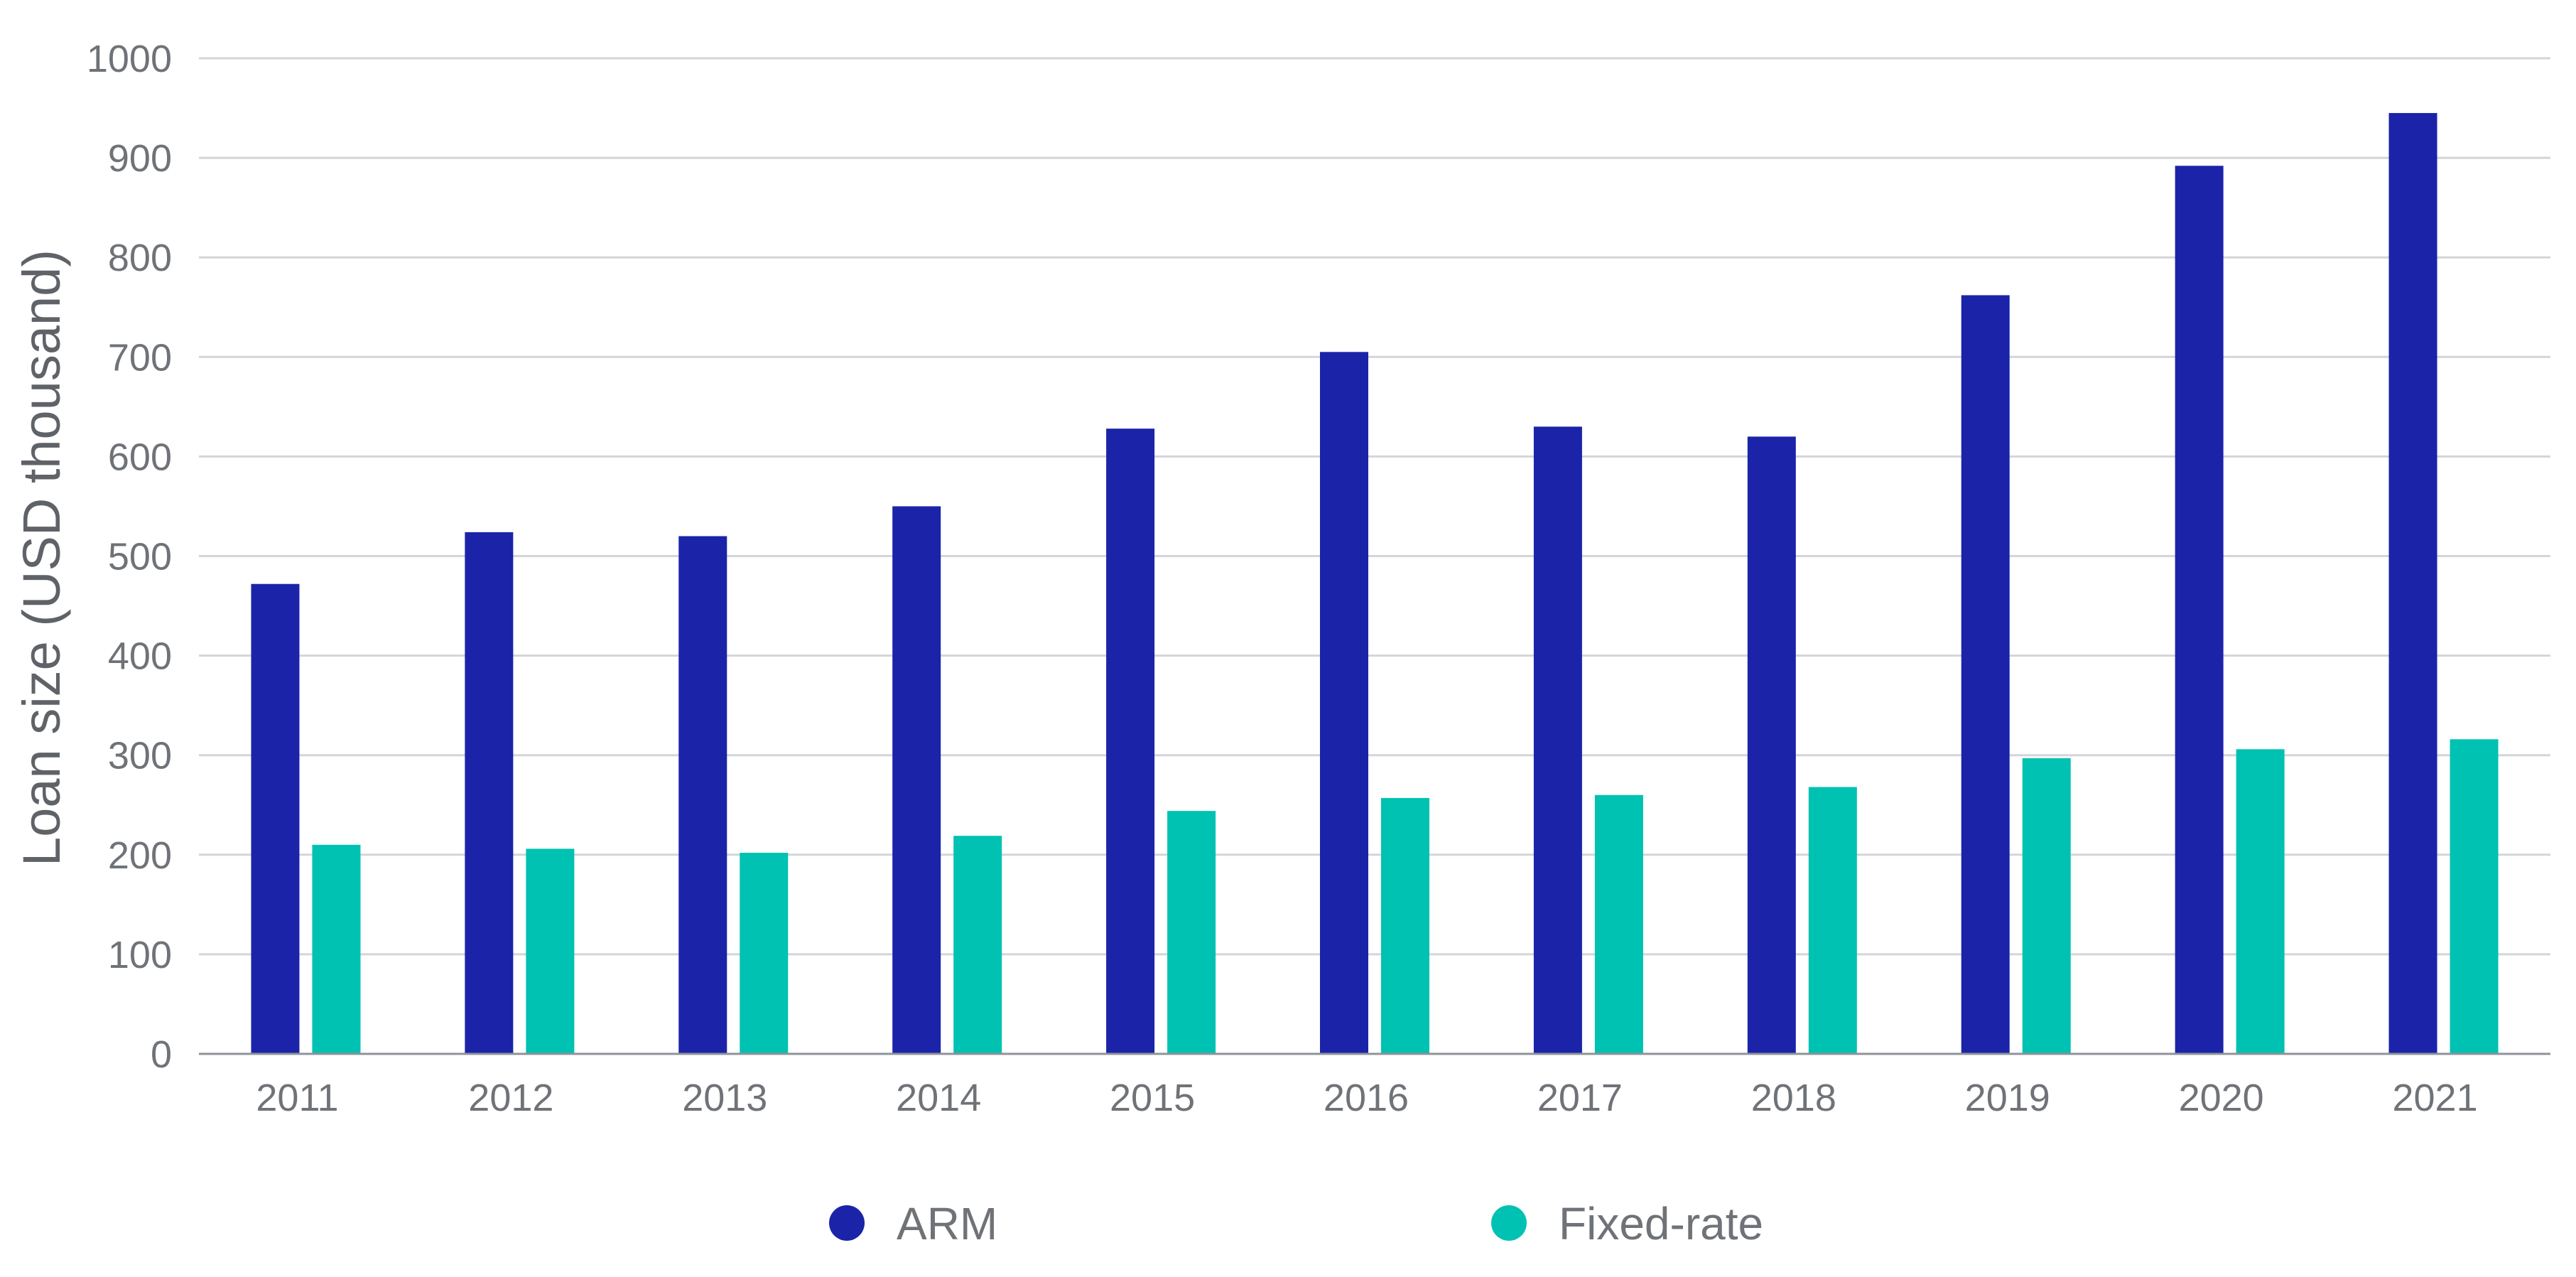 The image size is (2576, 1277). Describe the element at coordinates (140, 557) in the screenshot. I see `y-tick-label: 500` at that location.